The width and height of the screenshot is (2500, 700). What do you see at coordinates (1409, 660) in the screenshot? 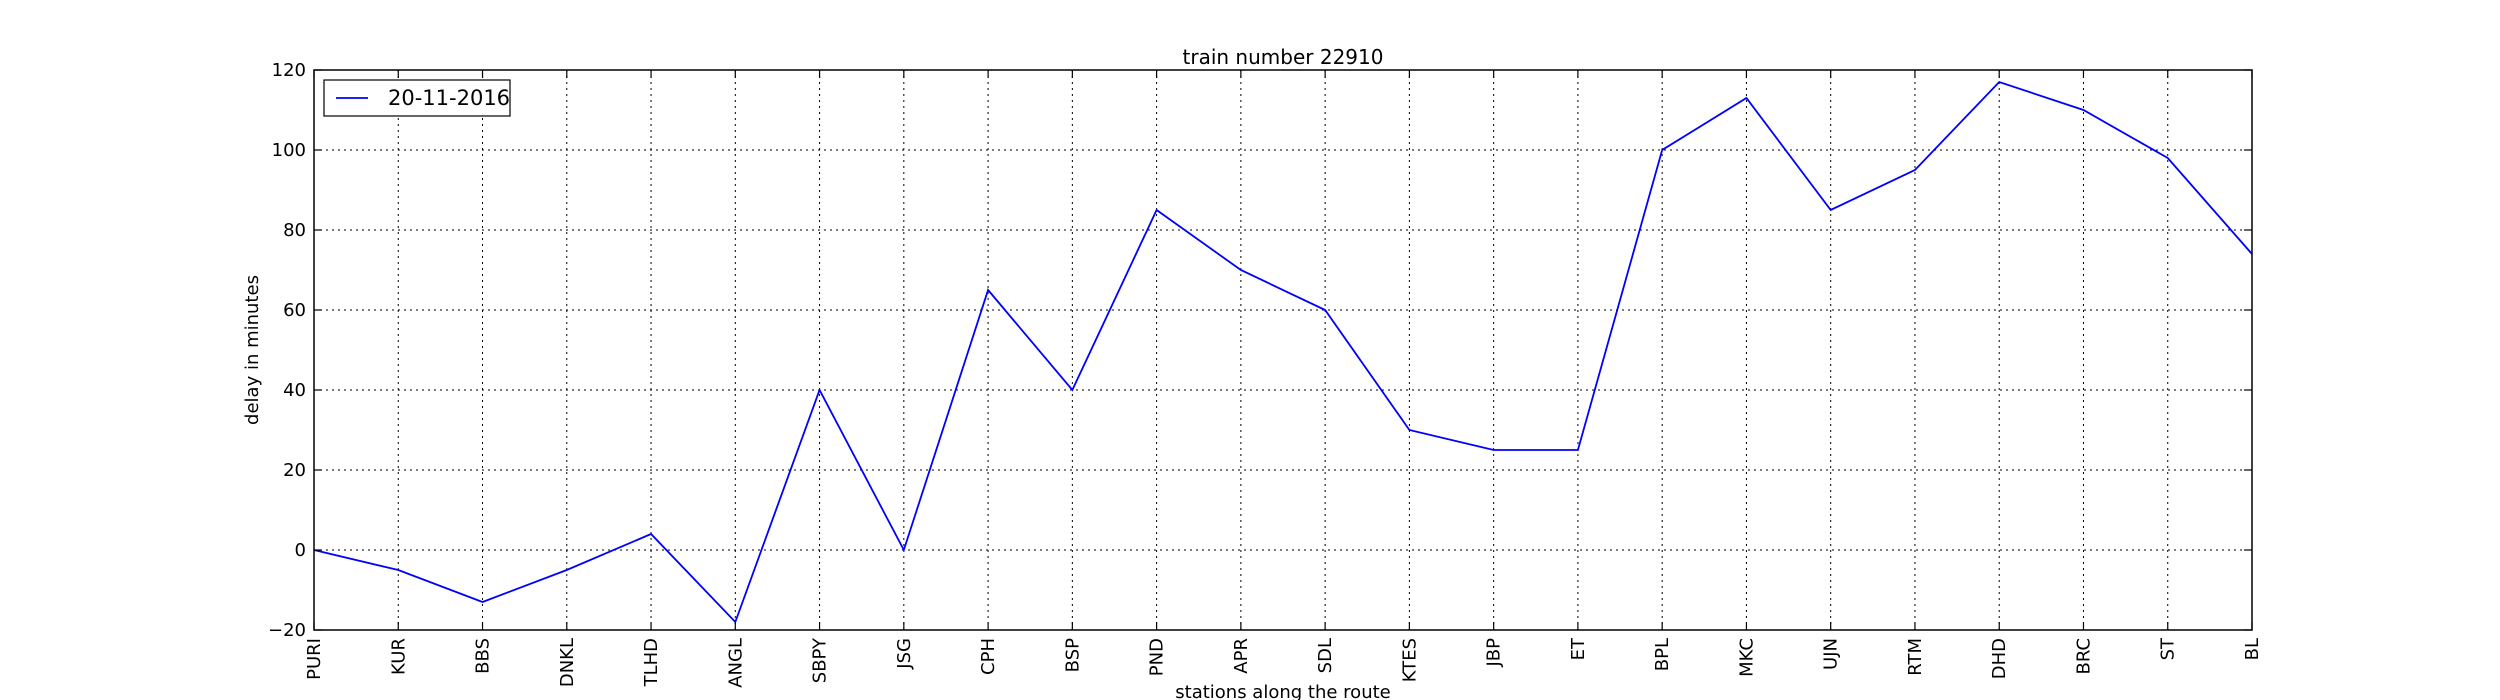
I see `x-tick-label: KTES` at bounding box center [1409, 660].